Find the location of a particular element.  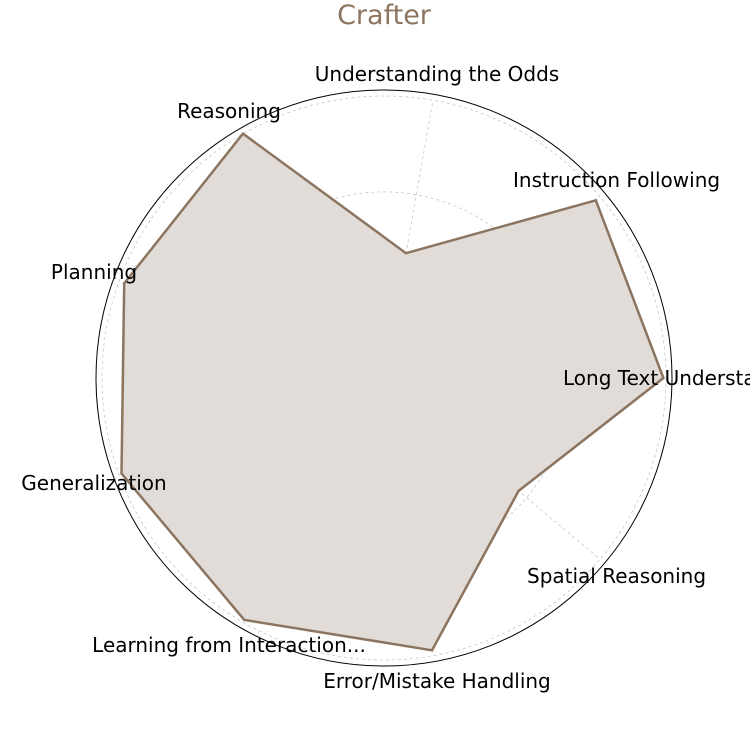

axis-label-5: Planning is located at coordinates (94, 272).